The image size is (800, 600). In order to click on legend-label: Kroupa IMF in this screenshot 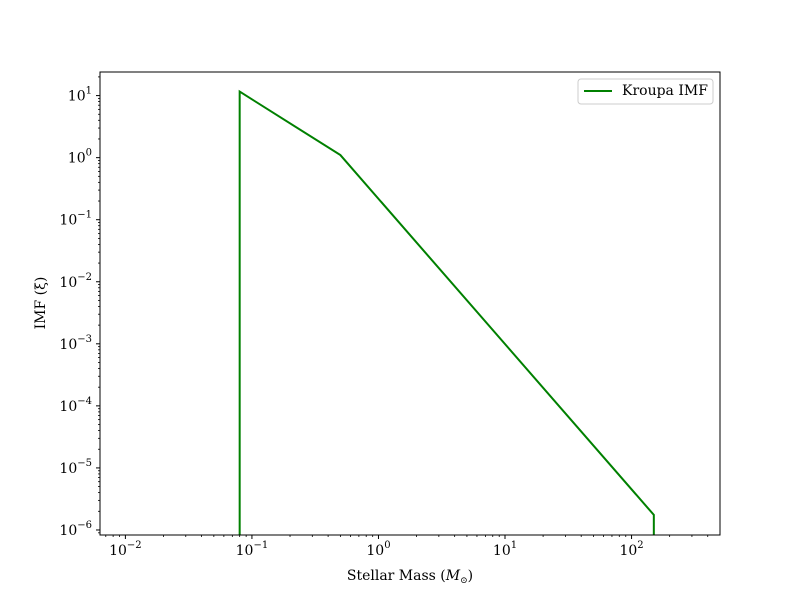, I will do `click(665, 91)`.